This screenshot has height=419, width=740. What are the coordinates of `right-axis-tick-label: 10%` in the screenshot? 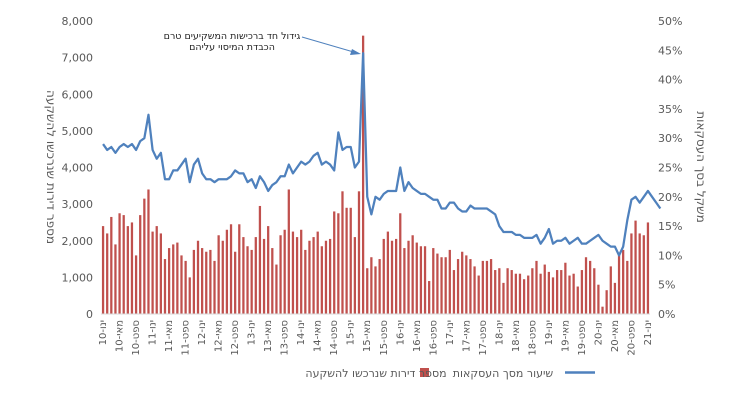 It's located at (670, 255).